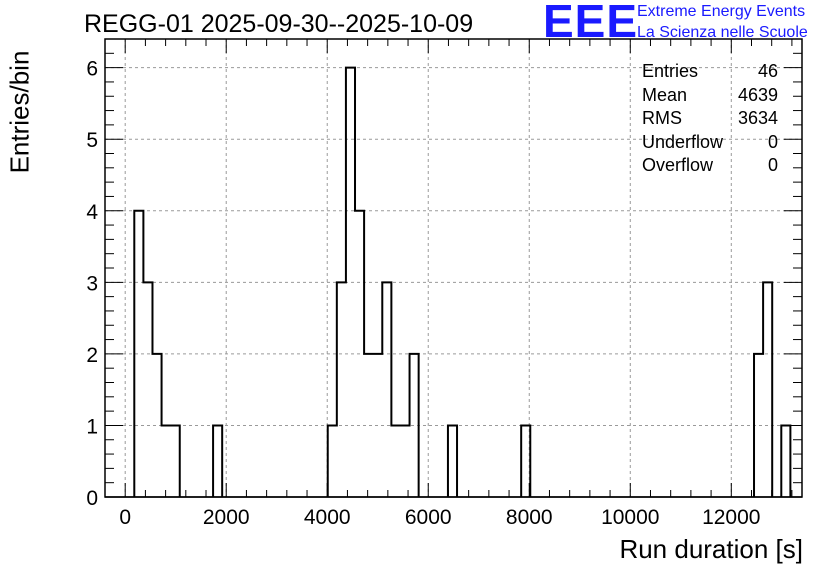  Describe the element at coordinates (92, 355) in the screenshot. I see `y-tick-label: 2` at that location.